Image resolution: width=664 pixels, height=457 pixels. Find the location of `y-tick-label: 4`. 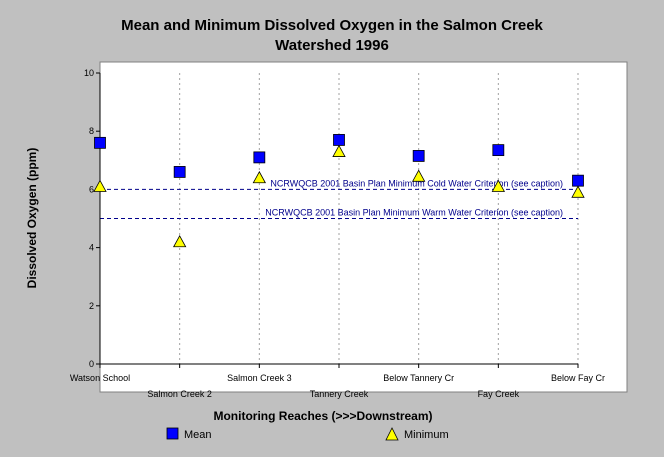

y-tick-label: 4 is located at coordinates (91, 248).